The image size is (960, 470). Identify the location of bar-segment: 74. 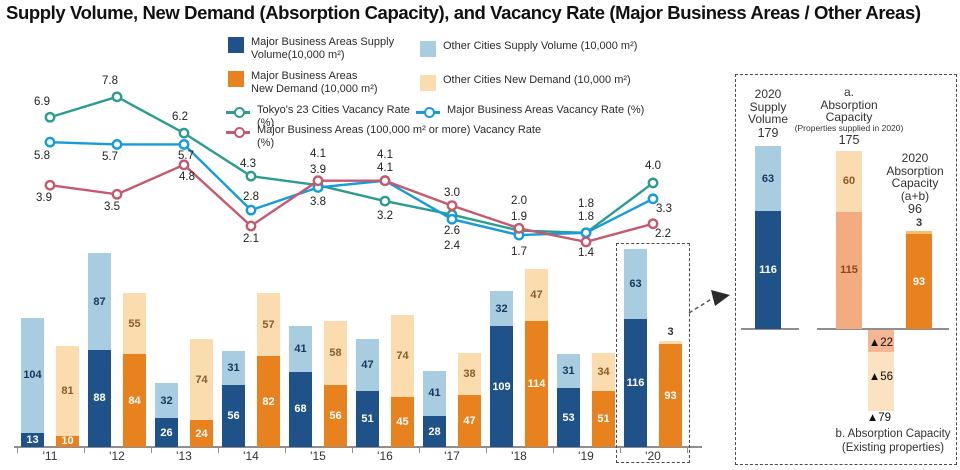
(402, 356).